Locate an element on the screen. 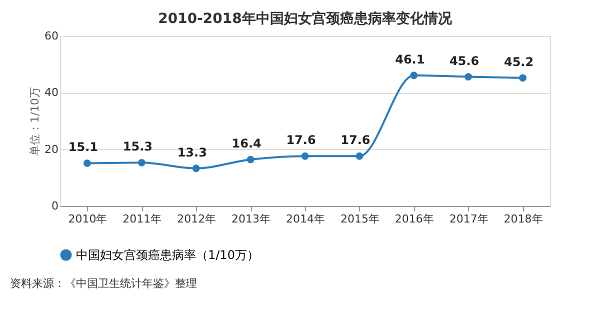 The height and width of the screenshot is (323, 593). x-tick-label: 2018年 is located at coordinates (523, 219).